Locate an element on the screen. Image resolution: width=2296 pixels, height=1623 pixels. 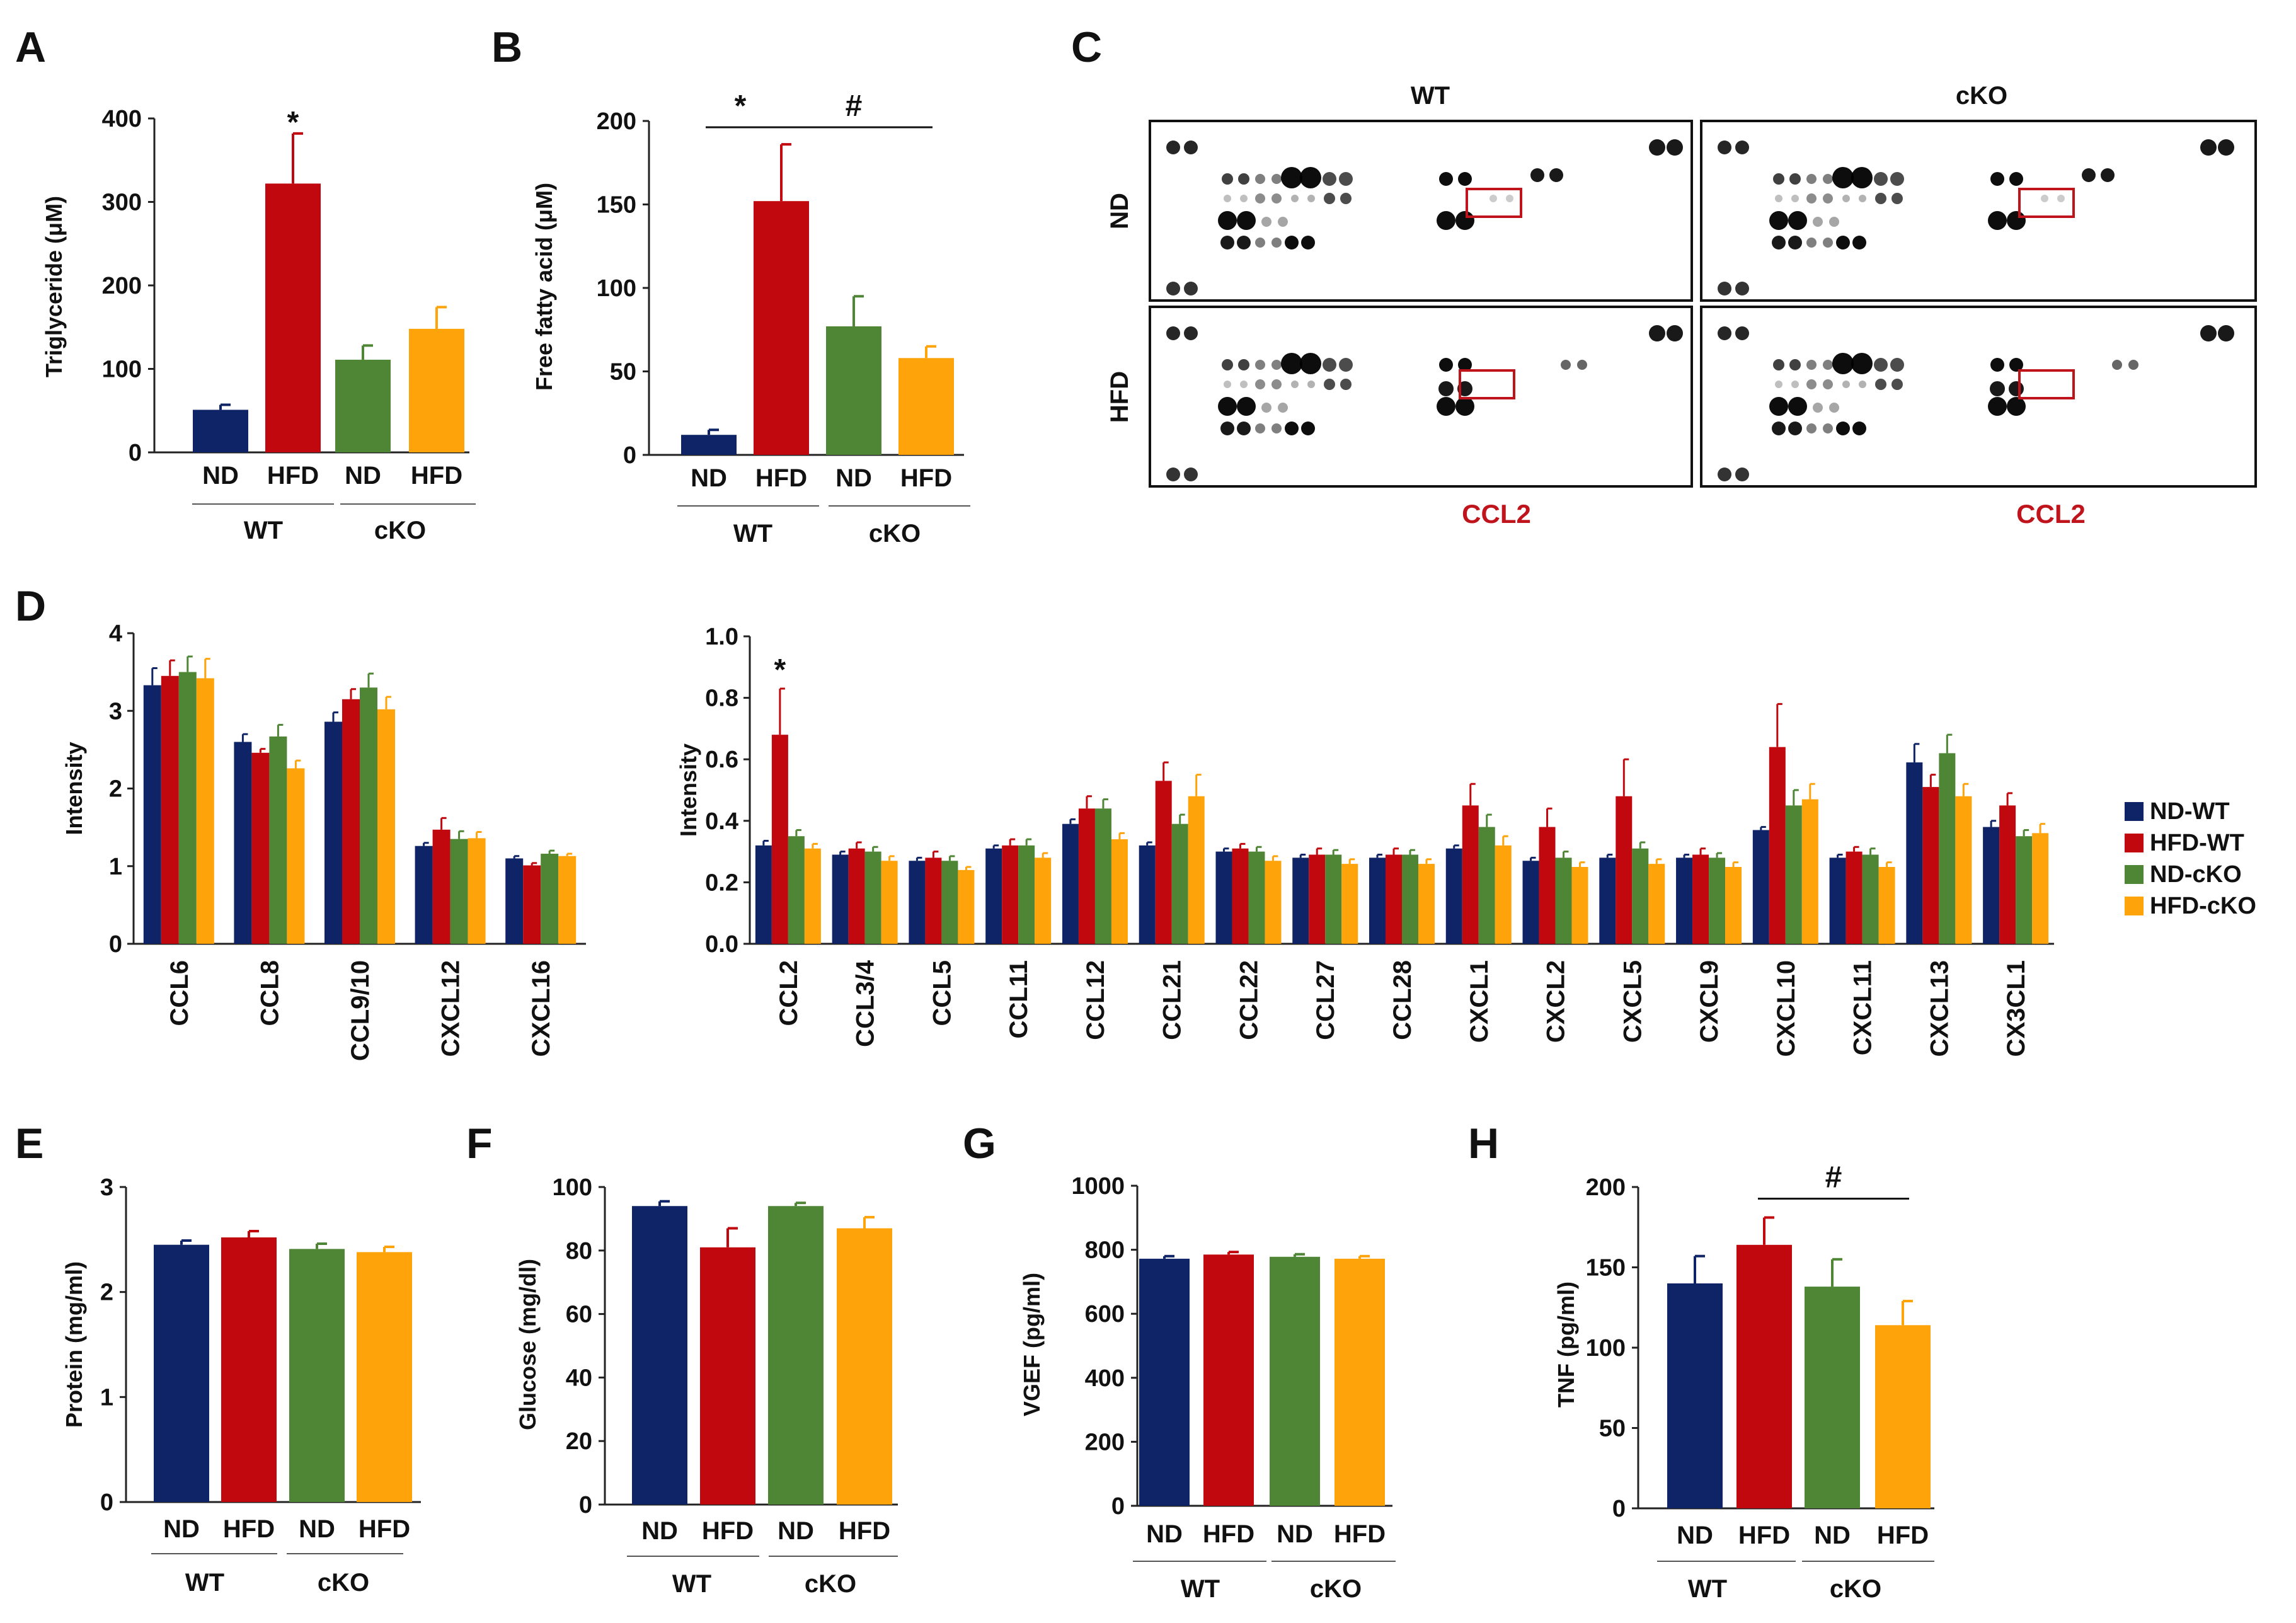
y-tick-label: 150 is located at coordinates (1606, 1268).